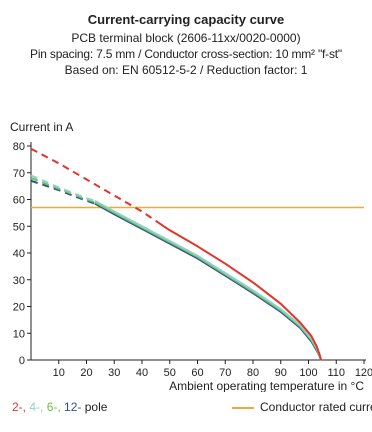 Image resolution: width=372 pixels, height=432 pixels. I want to click on legend-entry-2-pole: 2-,, so click(21, 407).